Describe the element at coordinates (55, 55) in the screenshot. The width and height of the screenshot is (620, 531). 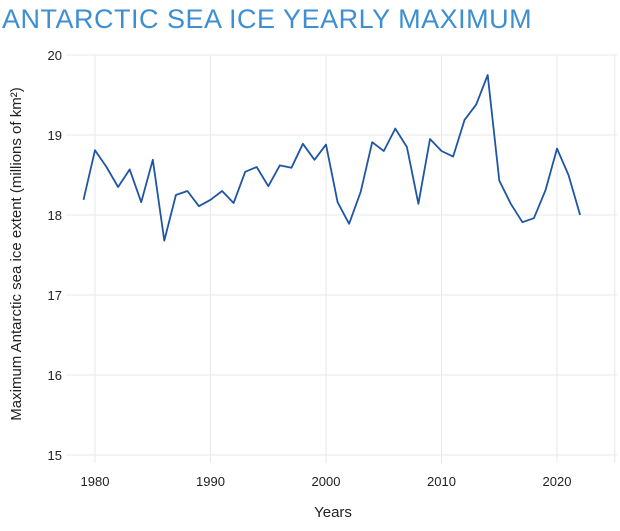
I see `y-tick-label: 20` at that location.